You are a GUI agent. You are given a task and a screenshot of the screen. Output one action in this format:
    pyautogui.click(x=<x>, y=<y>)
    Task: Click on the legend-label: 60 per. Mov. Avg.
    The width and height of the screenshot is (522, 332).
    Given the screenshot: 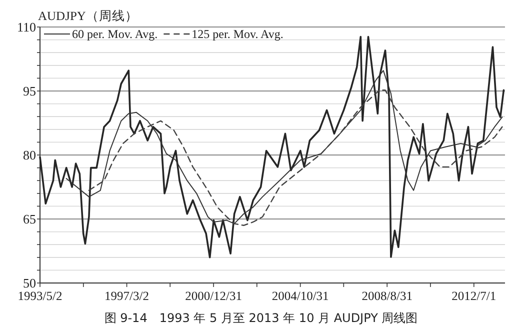 What is the action you would take?
    pyautogui.click(x=115, y=34)
    